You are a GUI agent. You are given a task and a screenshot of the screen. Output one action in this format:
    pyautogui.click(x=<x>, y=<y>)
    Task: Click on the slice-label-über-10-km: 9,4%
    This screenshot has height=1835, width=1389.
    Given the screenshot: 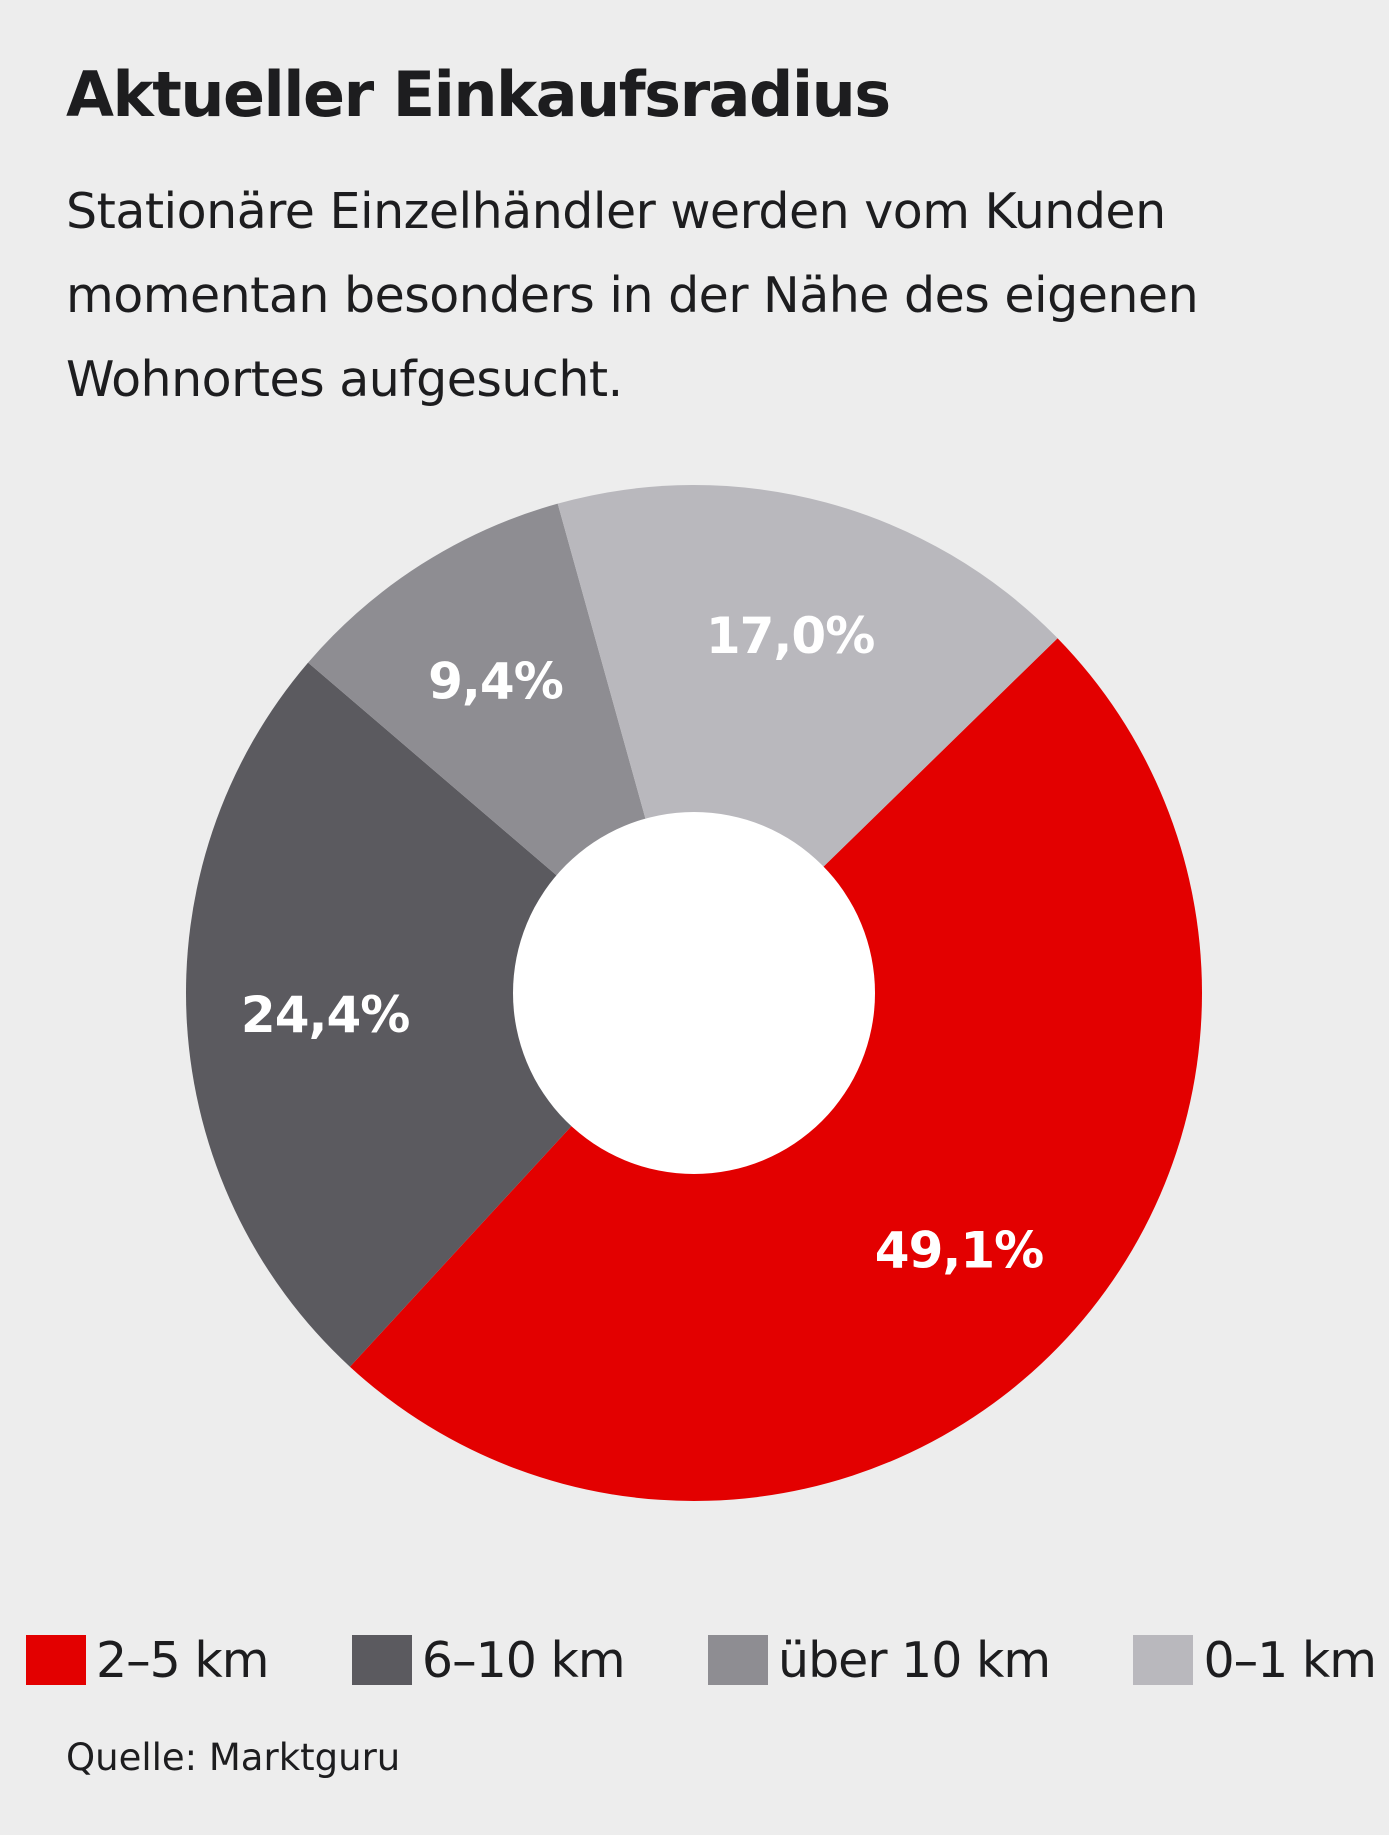 What is the action you would take?
    pyautogui.click(x=495, y=681)
    